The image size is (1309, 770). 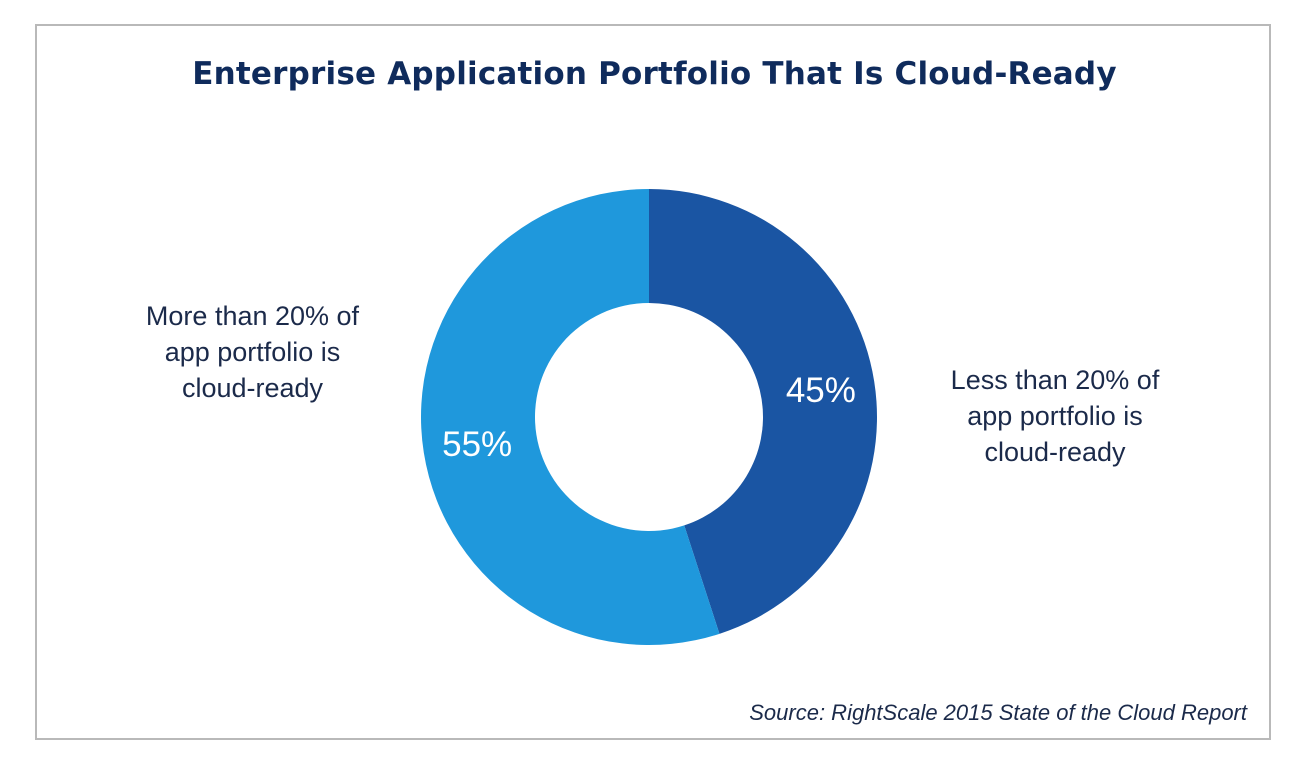 What do you see at coordinates (1055, 380) in the screenshot?
I see `legend-label-line: Less than 20% of` at bounding box center [1055, 380].